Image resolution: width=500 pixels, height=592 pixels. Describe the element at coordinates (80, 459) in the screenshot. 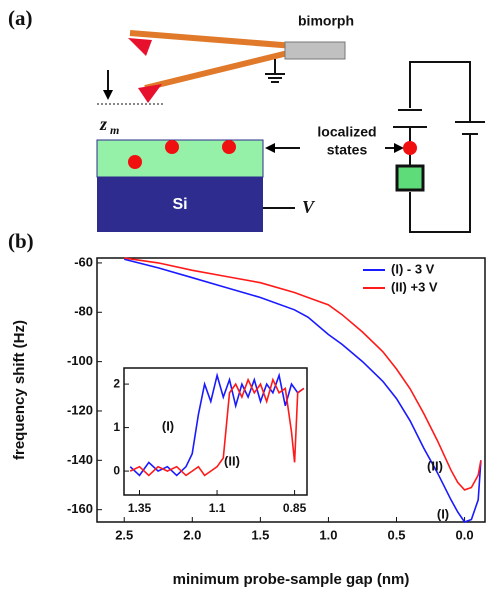

I see `y-tick-label: -140` at that location.